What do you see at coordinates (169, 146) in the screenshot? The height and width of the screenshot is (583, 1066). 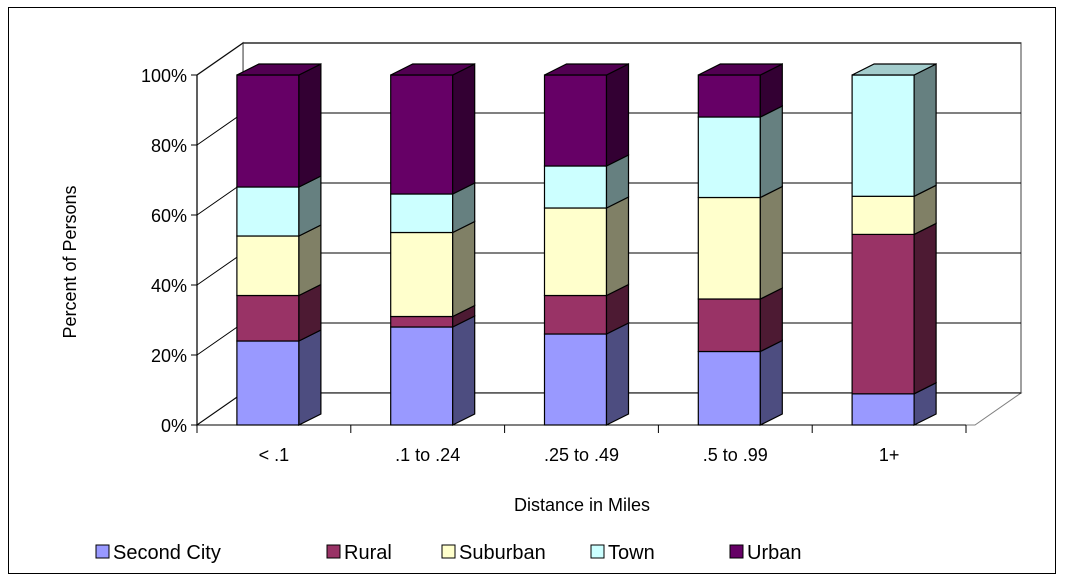 I see `y-tick-label: 80%` at bounding box center [169, 146].